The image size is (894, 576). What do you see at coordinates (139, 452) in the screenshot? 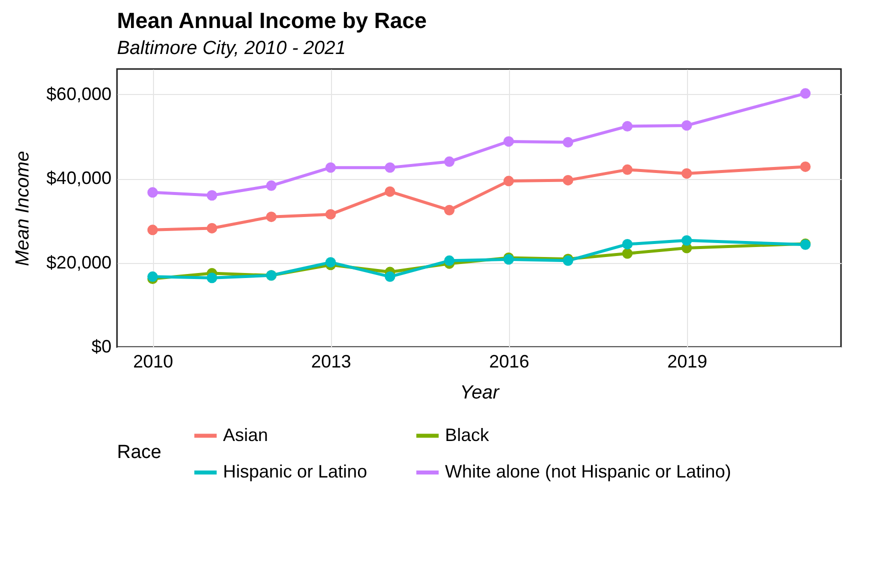
I see `legend-title: Race` at bounding box center [139, 452].